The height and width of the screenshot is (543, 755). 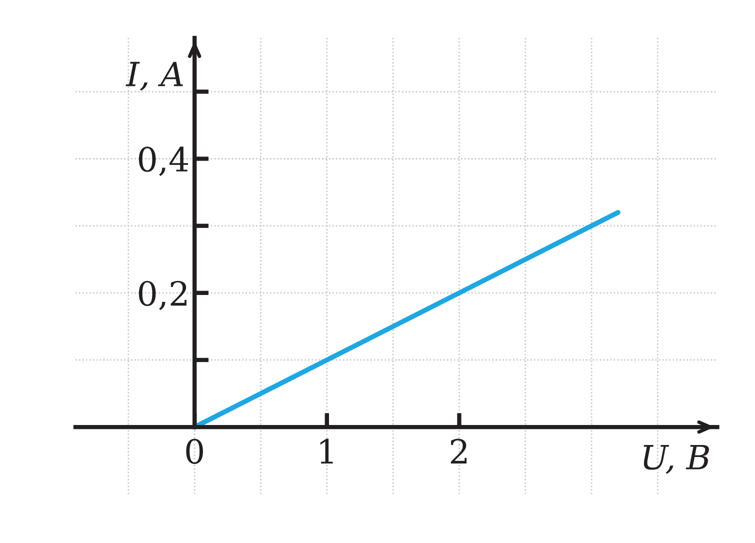 I want to click on y-tick-label: 0,4, so click(x=163, y=161).